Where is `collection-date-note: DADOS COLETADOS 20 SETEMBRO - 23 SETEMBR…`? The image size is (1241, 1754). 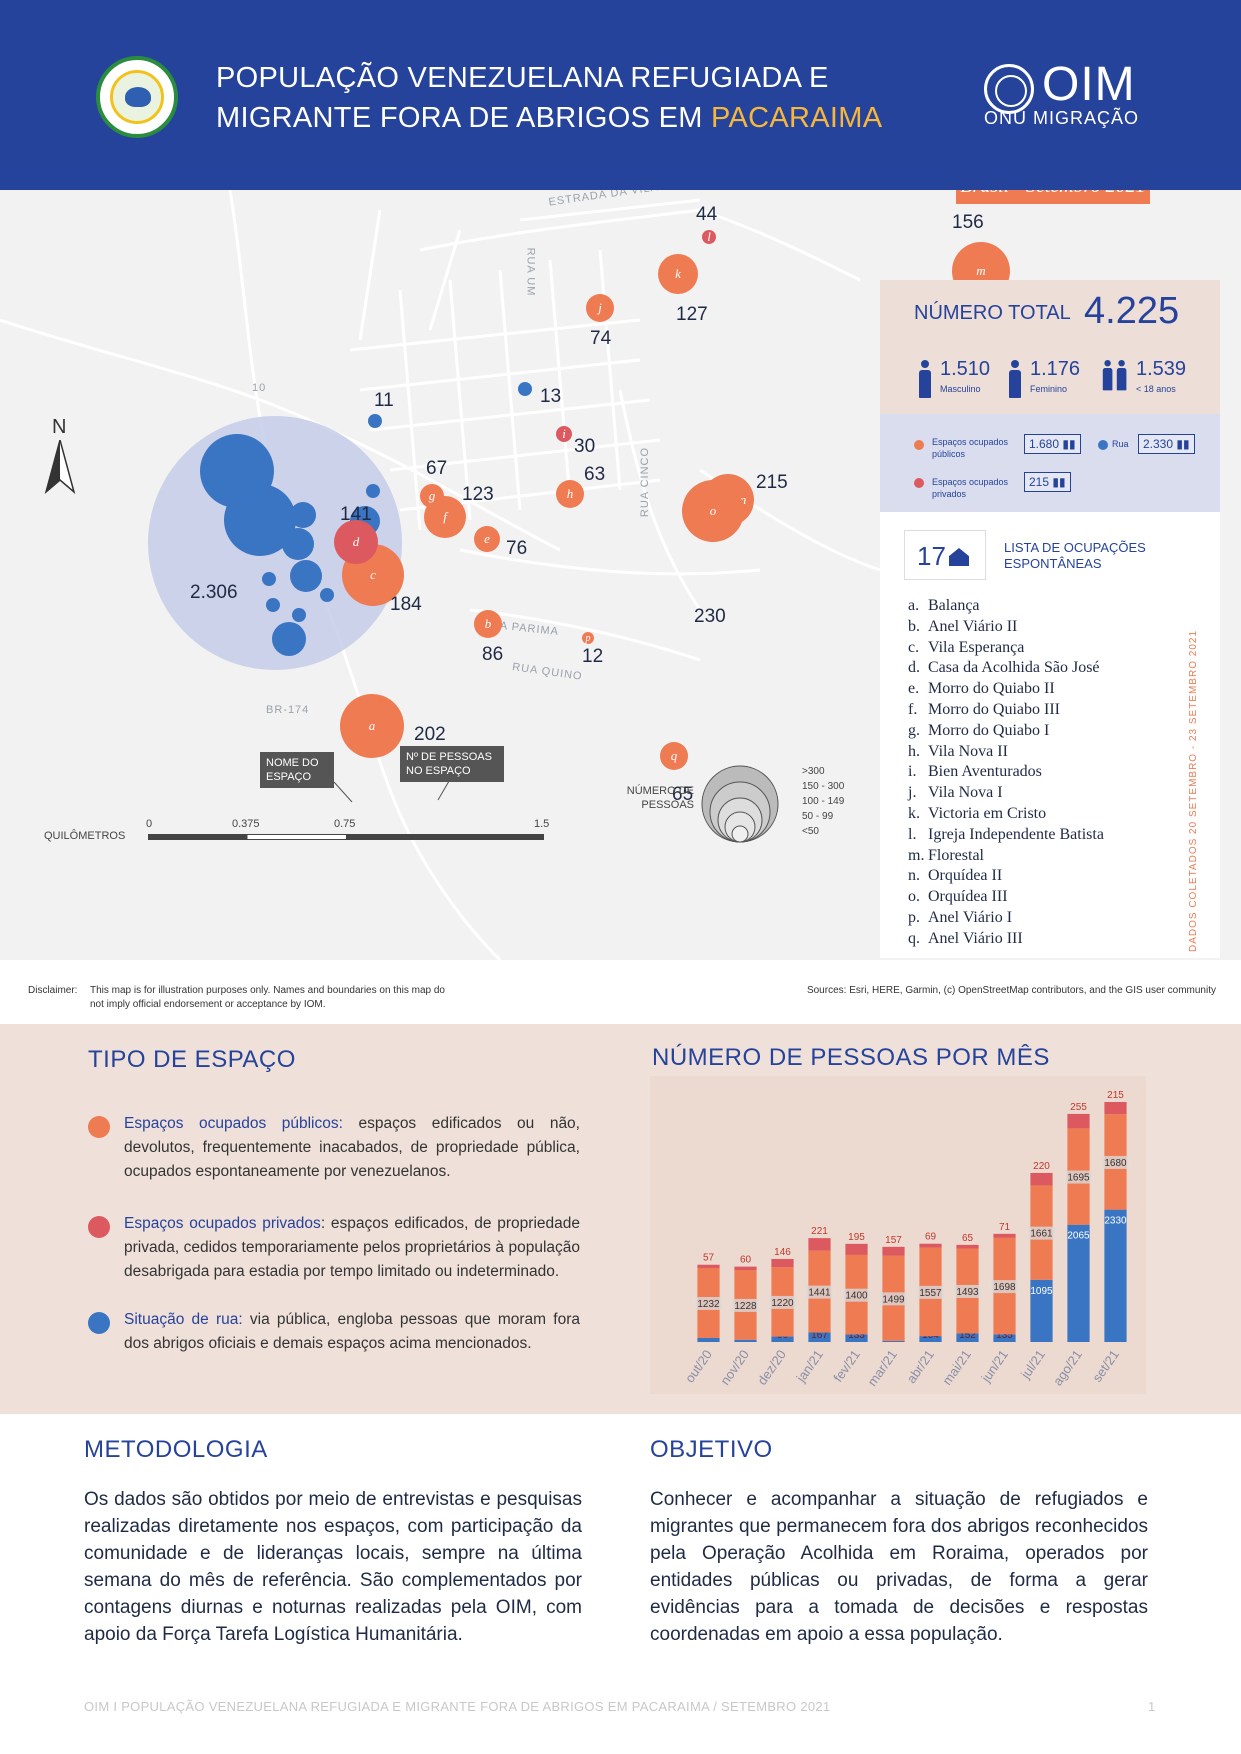 collection-date-note: DADOS COLETADOS 20 SETEMBRO - 23 SETEMBR… is located at coordinates (1193, 790).